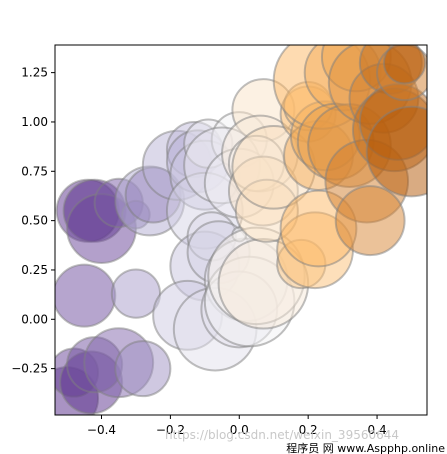 Image resolution: width=447 pixels, height=454 pixels. What do you see at coordinates (34, 73) in the screenshot?
I see `y-tick-label: 1.25` at bounding box center [34, 73].